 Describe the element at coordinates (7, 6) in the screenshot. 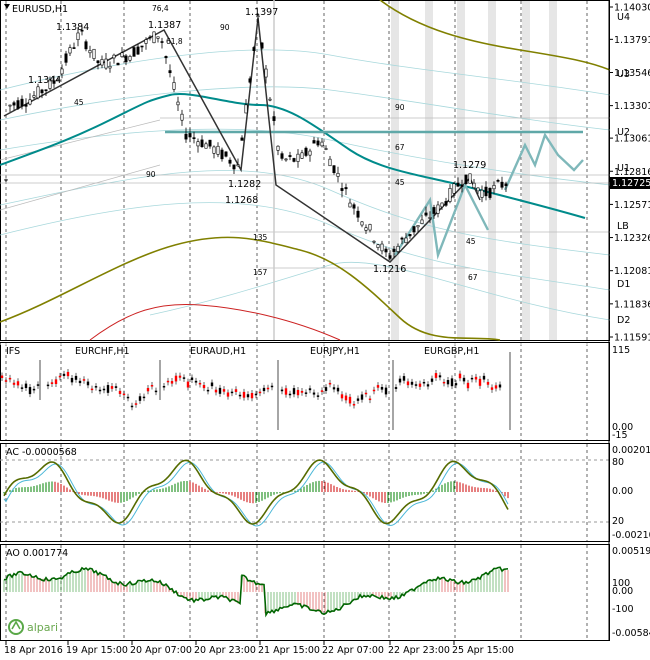

I see `chevron-down-icon` at that location.